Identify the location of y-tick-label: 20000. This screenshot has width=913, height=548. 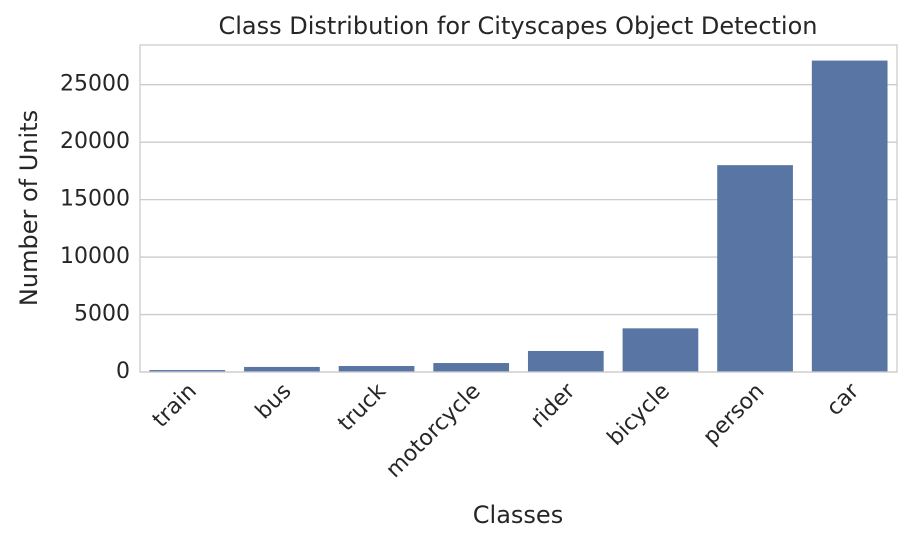
(95, 141).